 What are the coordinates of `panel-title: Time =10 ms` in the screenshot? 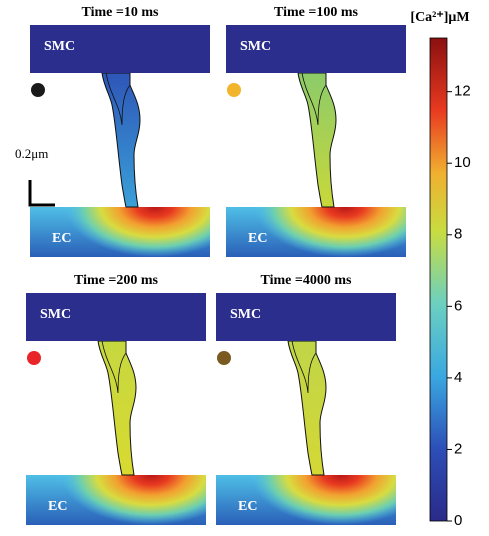 It's located at (120, 12).